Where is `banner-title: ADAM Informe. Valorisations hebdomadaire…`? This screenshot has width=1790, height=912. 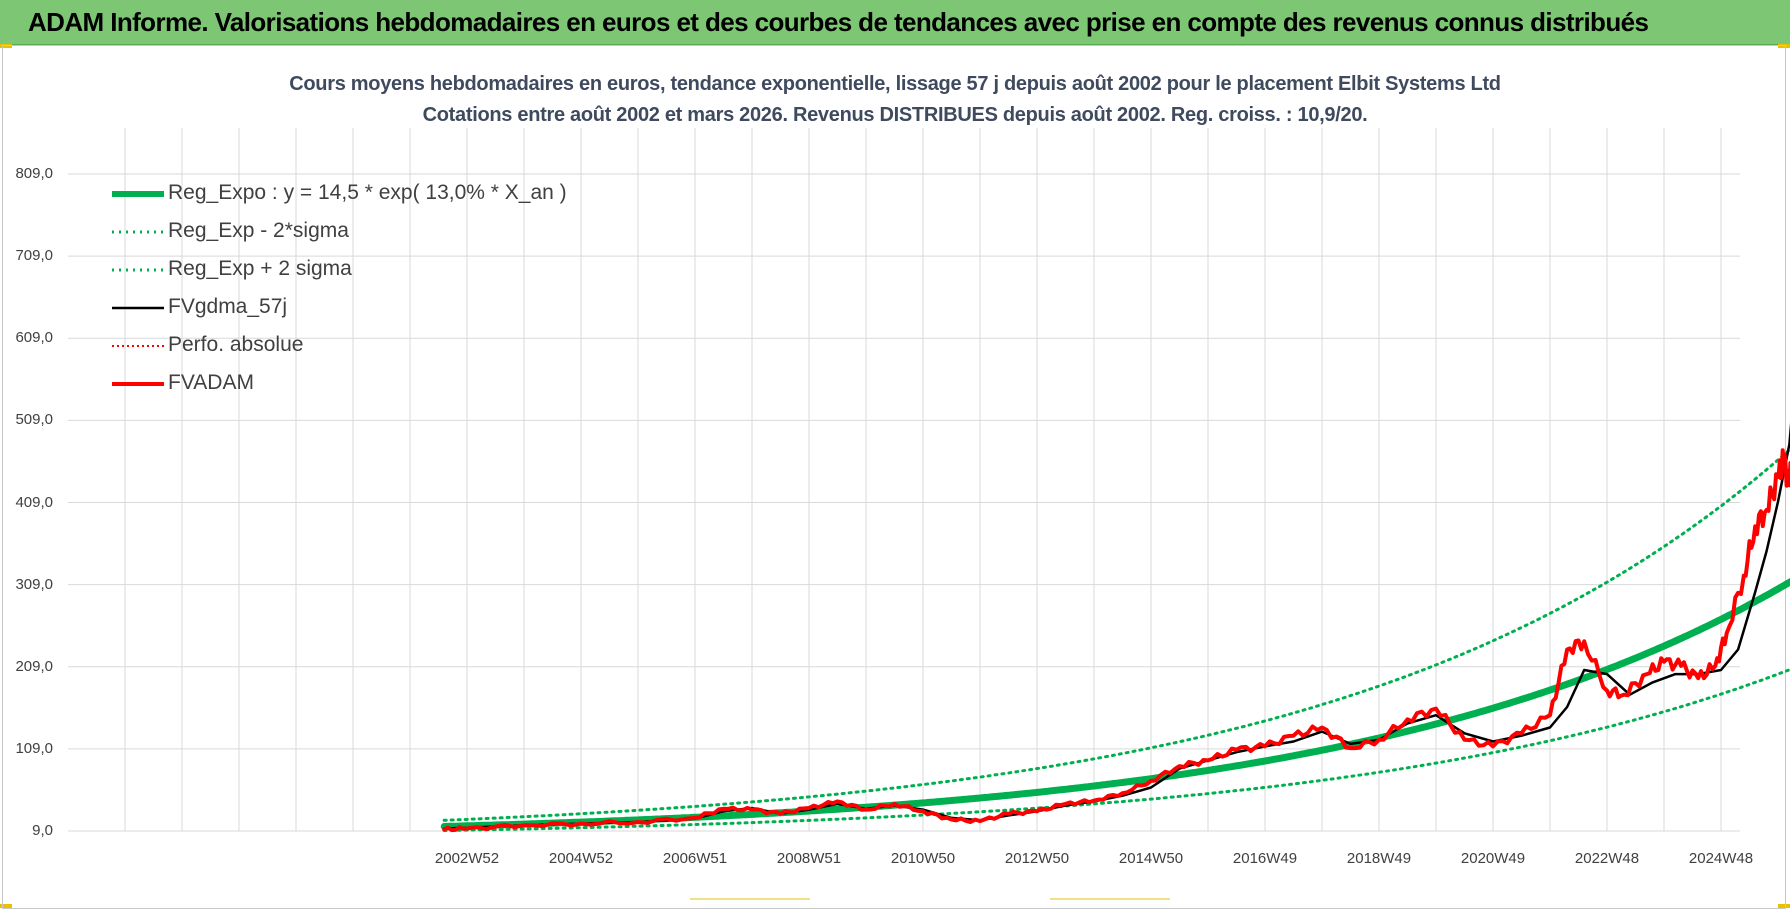 banner-title: ADAM Informe. Valorisations hebdomadaire… is located at coordinates (838, 22).